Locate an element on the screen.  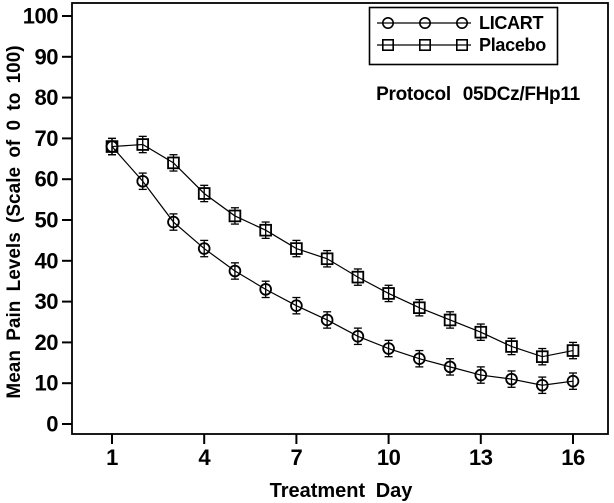
y-tick-label: 70 is located at coordinates (47, 138).